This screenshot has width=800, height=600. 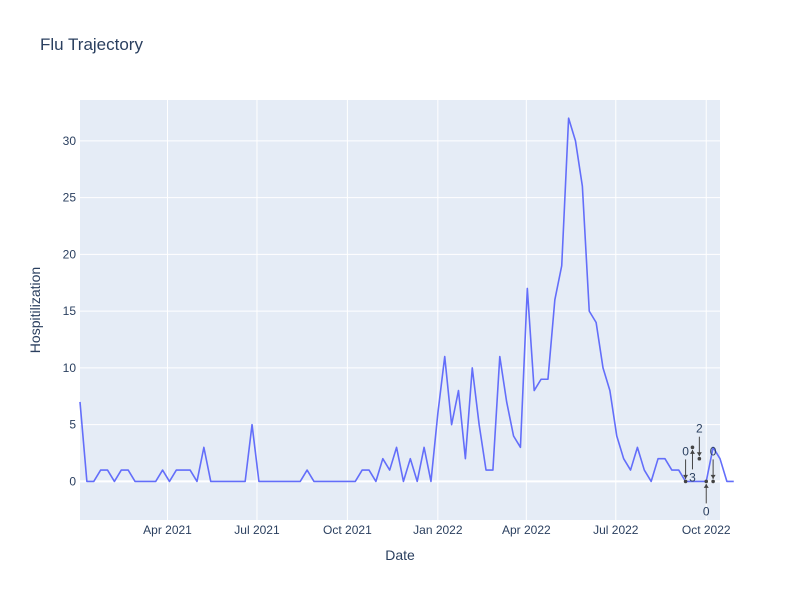 I want to click on x-axis-title: Date, so click(x=400, y=555).